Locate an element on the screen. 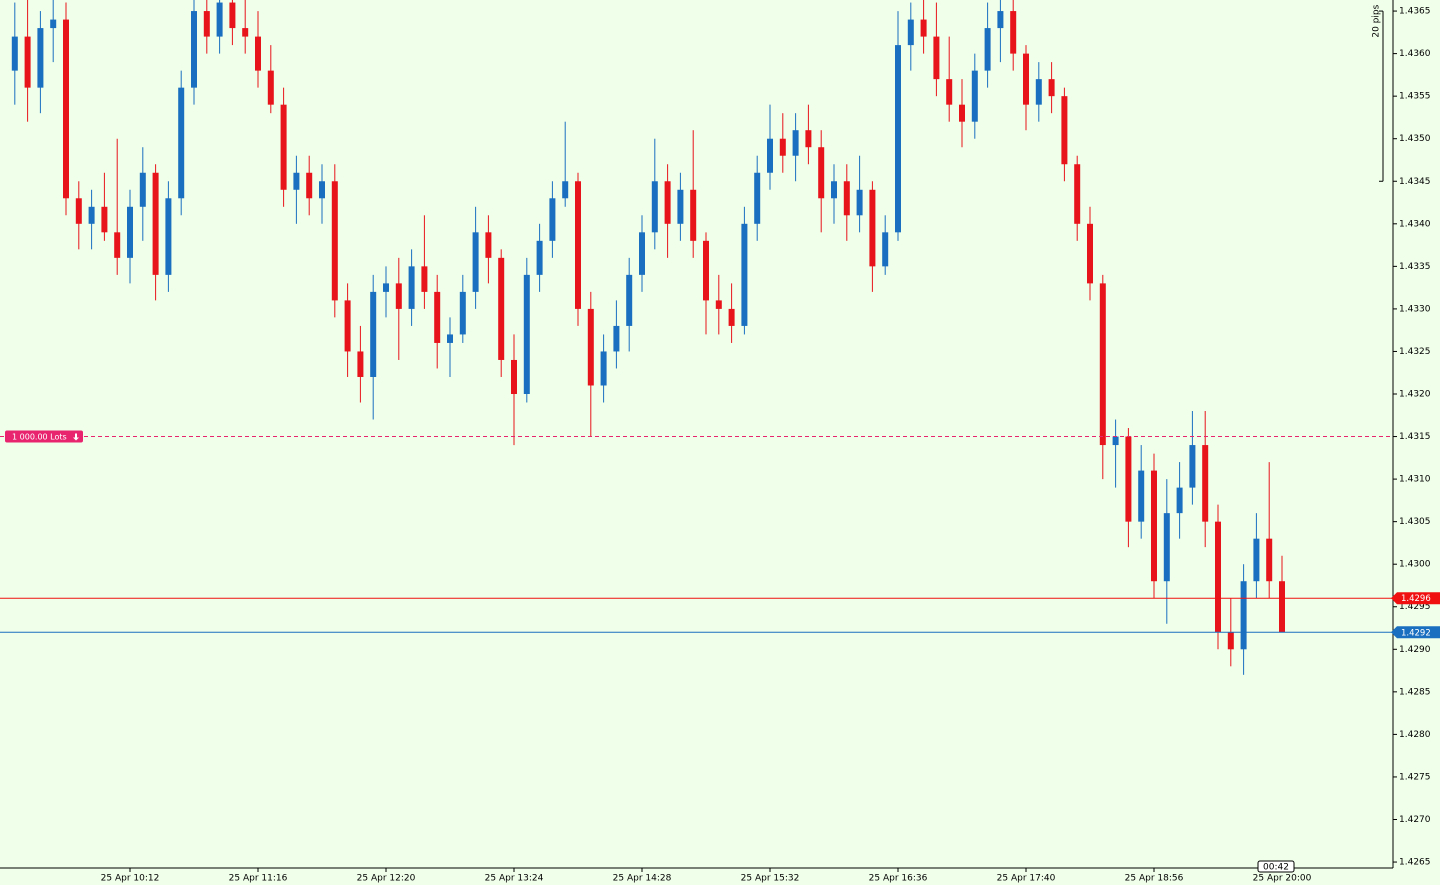 Image resolution: width=1440 pixels, height=885 pixels. x-tick-label: 25 Apr 14:28 is located at coordinates (642, 879).